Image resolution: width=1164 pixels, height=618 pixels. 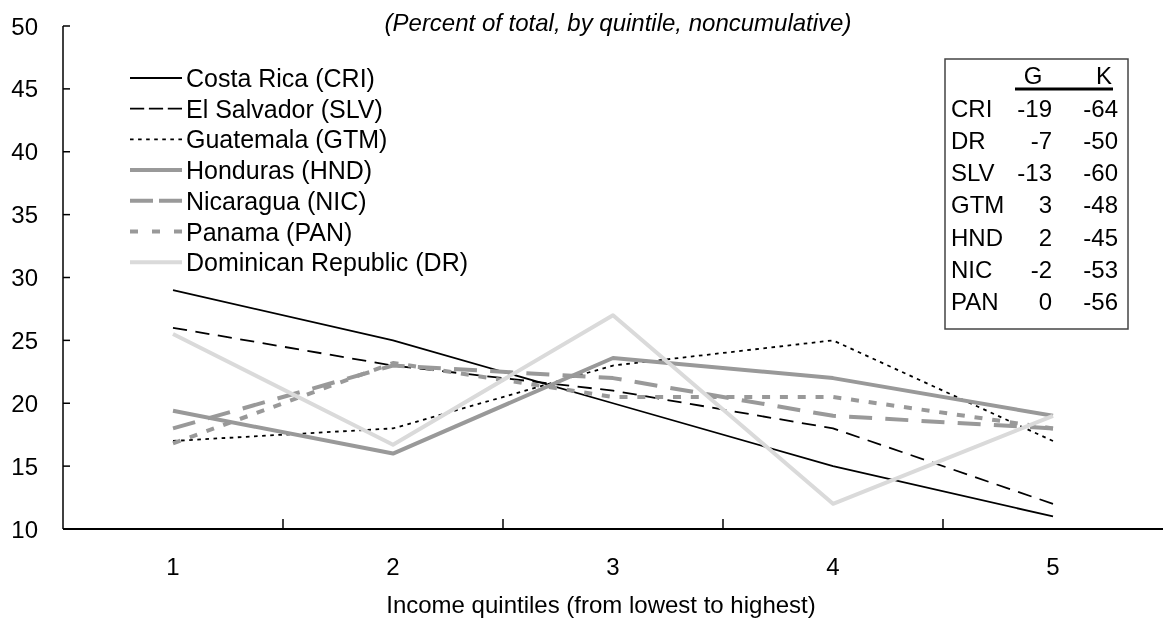 What do you see at coordinates (280, 78) in the screenshot?
I see `legend-label: Costa Rica (CRI)` at bounding box center [280, 78].